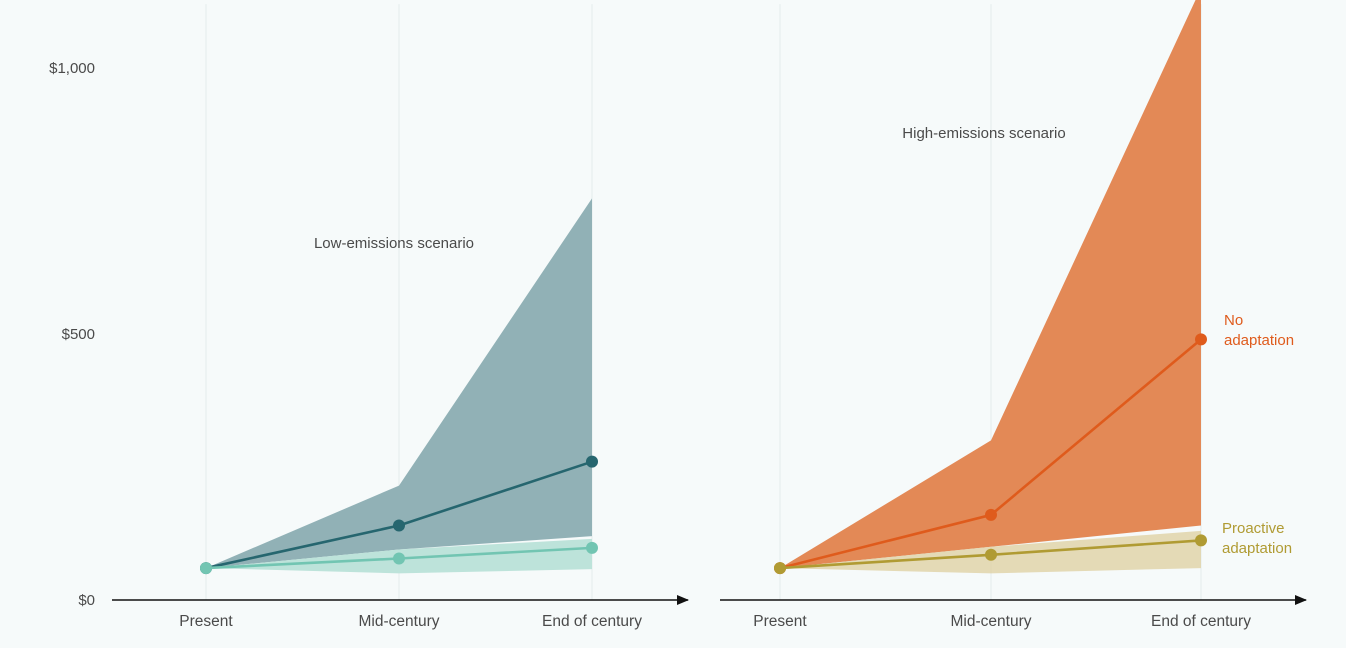 The height and width of the screenshot is (648, 1346). I want to click on y-tick-label: $1,000, so click(72, 68).